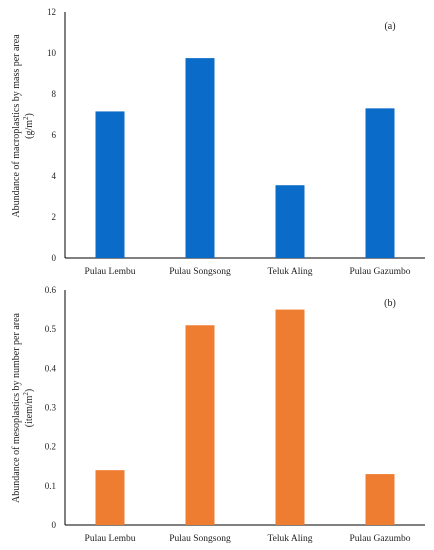 This screenshot has height=550, width=434. Describe the element at coordinates (110, 539) in the screenshot. I see `x-category-label-b: Pulau Lembu` at that location.